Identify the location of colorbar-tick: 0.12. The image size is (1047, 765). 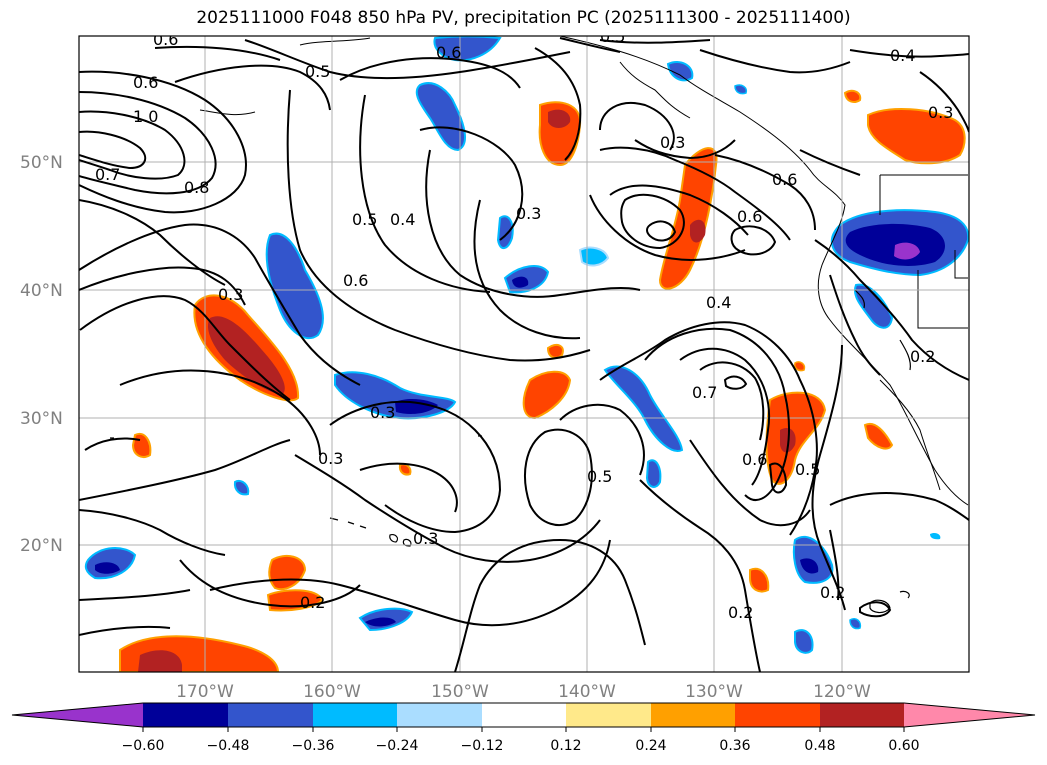
(565, 746).